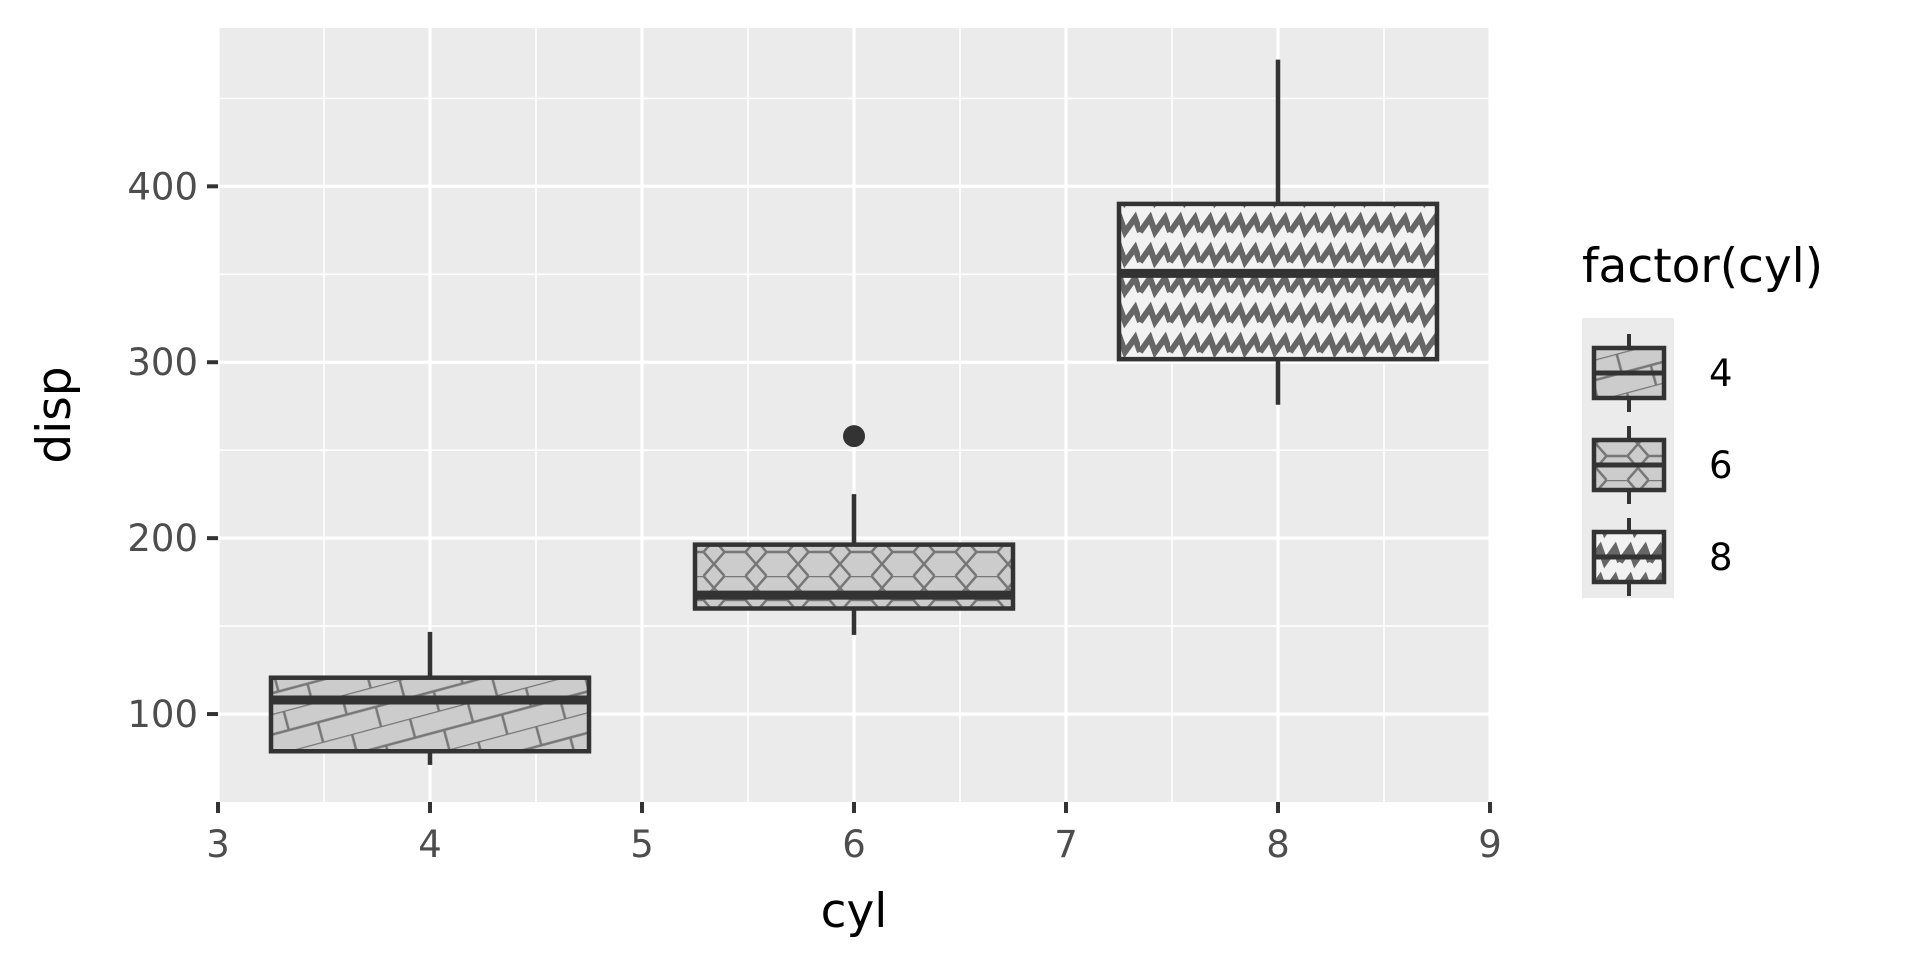 This screenshot has height=960, width=1920. Describe the element at coordinates (162, 450) in the screenshot. I see `y-axis-tick-labels: 100 200 300 400` at that location.